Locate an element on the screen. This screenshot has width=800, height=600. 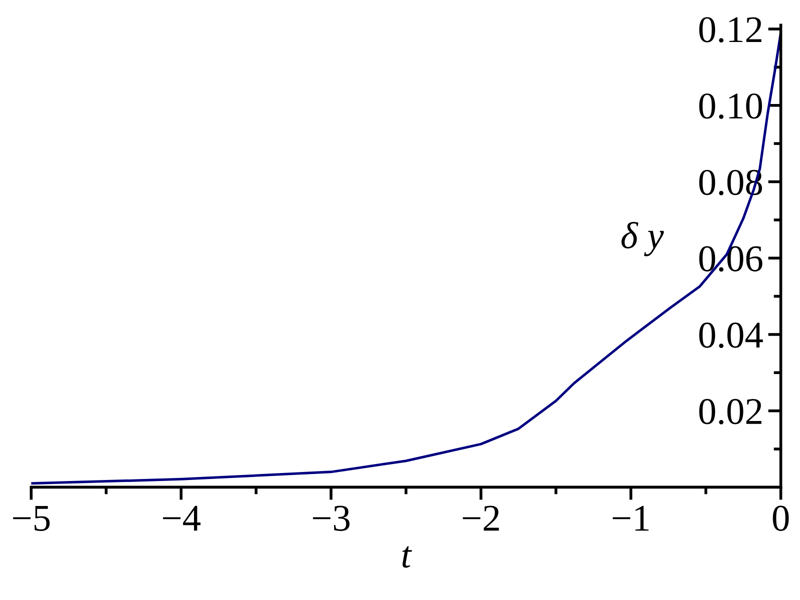
x-tick-label: 0 is located at coordinates (780, 518).